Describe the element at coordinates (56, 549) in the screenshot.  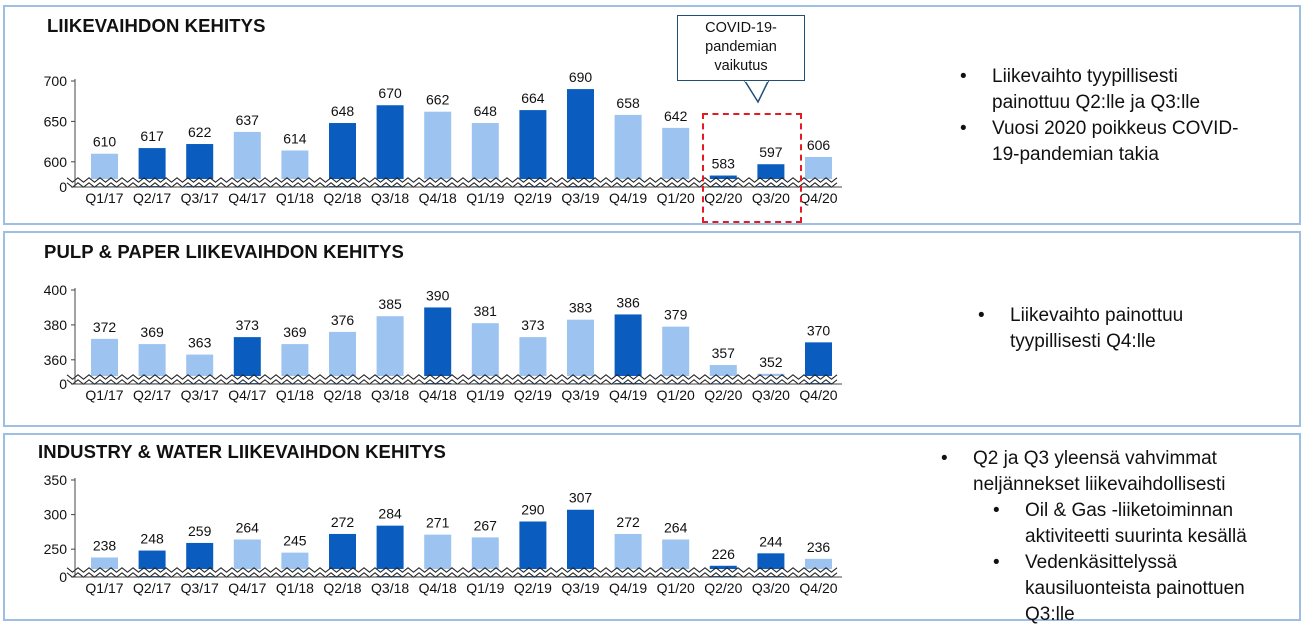
I see `y-tick-label: 250` at that location.